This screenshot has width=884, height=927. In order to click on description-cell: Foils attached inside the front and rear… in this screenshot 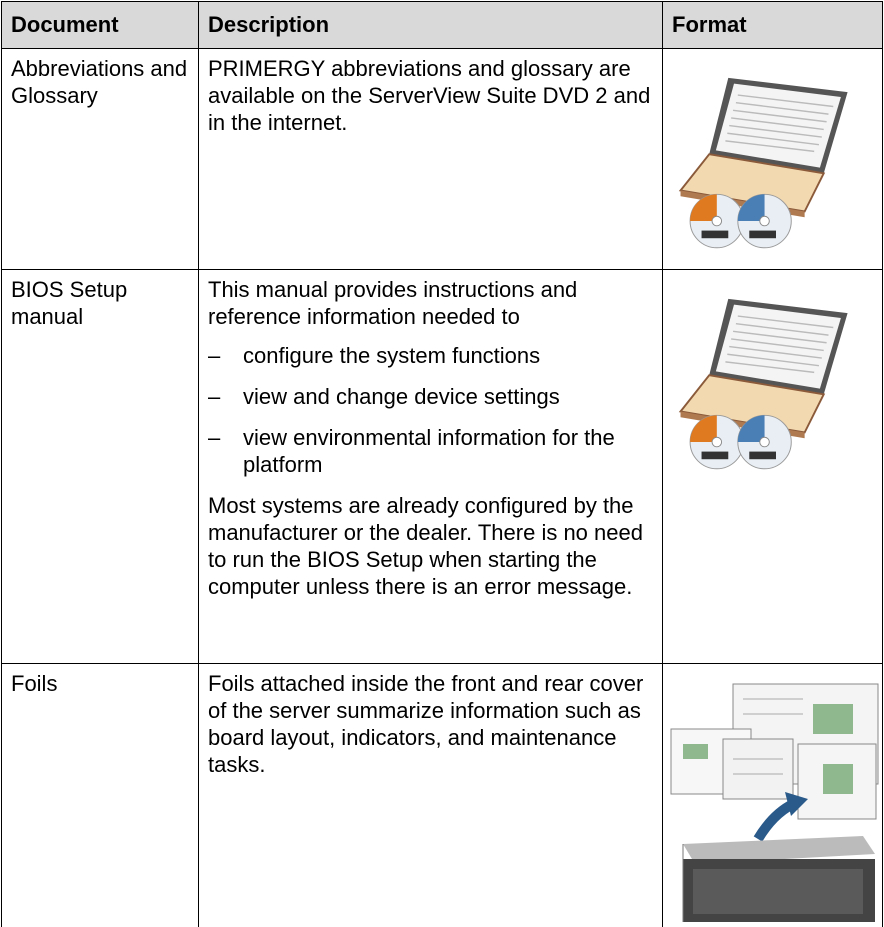, I will do `click(430, 795)`.